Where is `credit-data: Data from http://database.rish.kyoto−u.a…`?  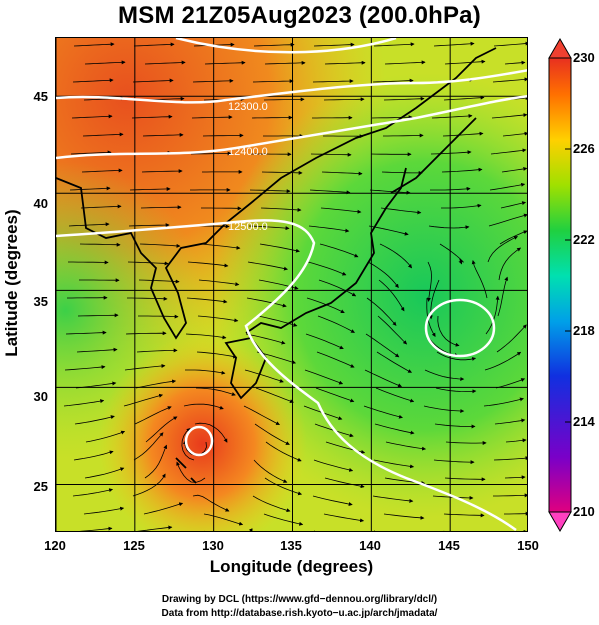 credit-data: Data from http://database.rish.kyoto−u.a… is located at coordinates (299, 613).